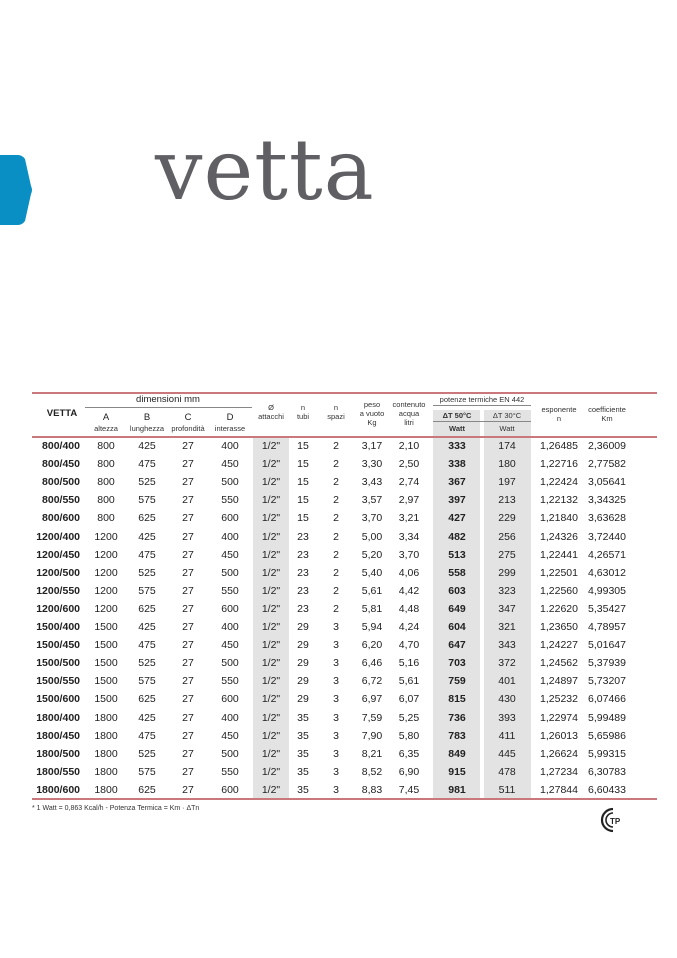 This screenshot has width=677, height=958. I want to click on cell-interasse: 550, so click(230, 500).